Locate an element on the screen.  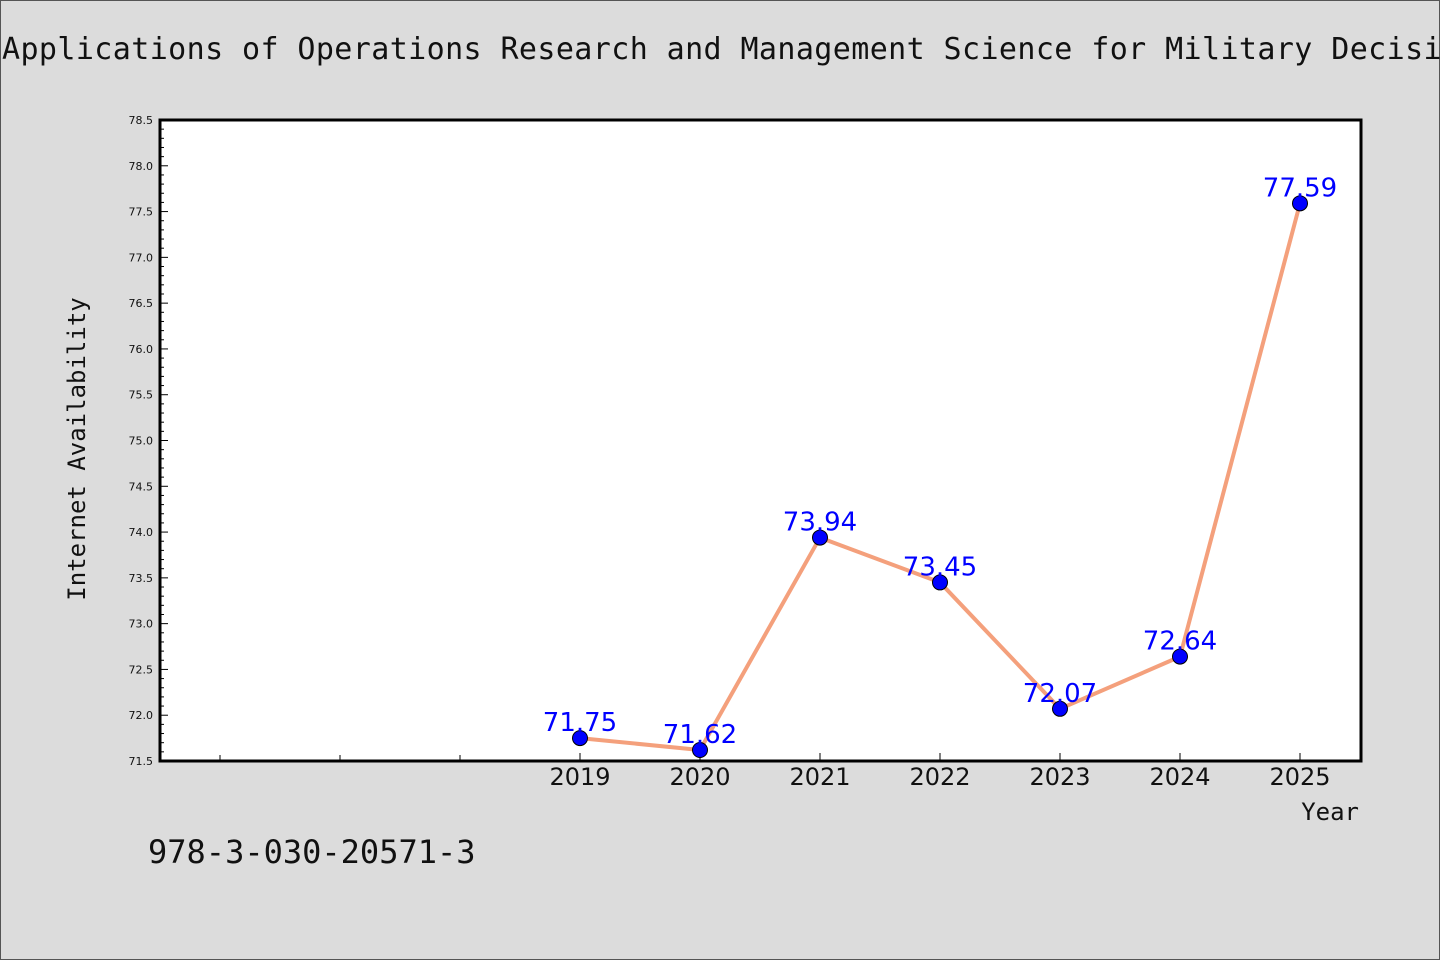
y-tick-label: 74.0 is located at coordinates (141, 532).